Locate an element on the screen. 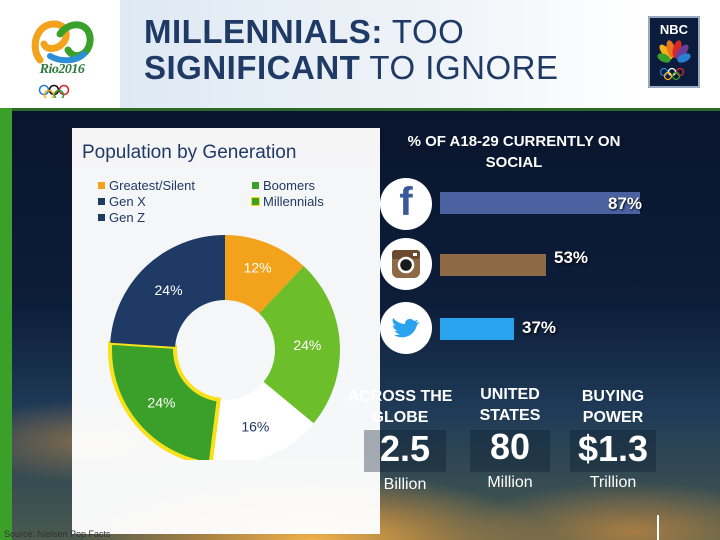  nbc-logo-text: NBC is located at coordinates (674, 29).